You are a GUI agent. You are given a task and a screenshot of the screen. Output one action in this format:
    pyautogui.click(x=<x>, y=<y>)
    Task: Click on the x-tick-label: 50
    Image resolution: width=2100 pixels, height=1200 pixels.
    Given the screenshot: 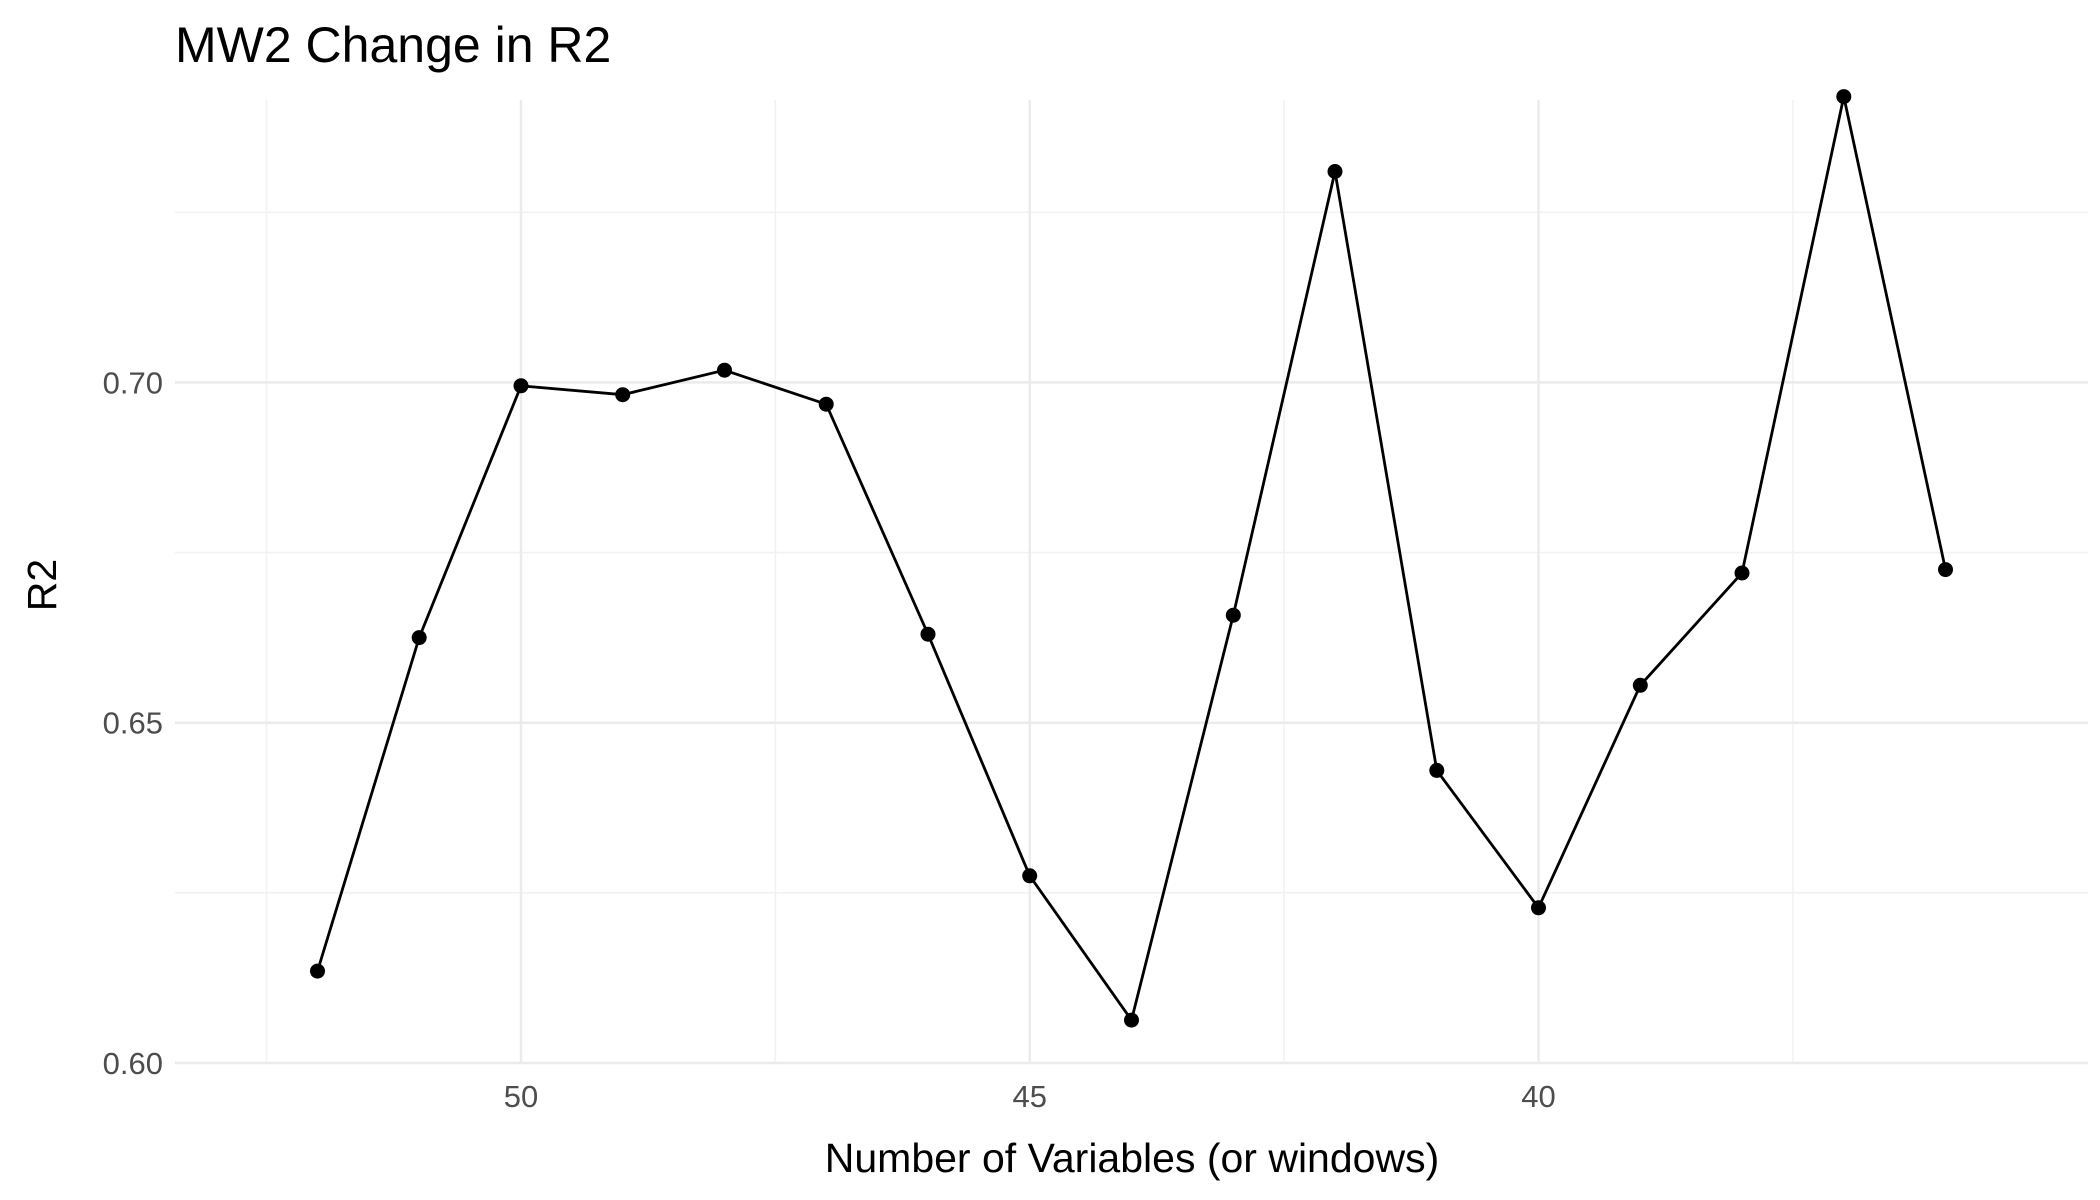 What is the action you would take?
    pyautogui.click(x=521, y=1096)
    